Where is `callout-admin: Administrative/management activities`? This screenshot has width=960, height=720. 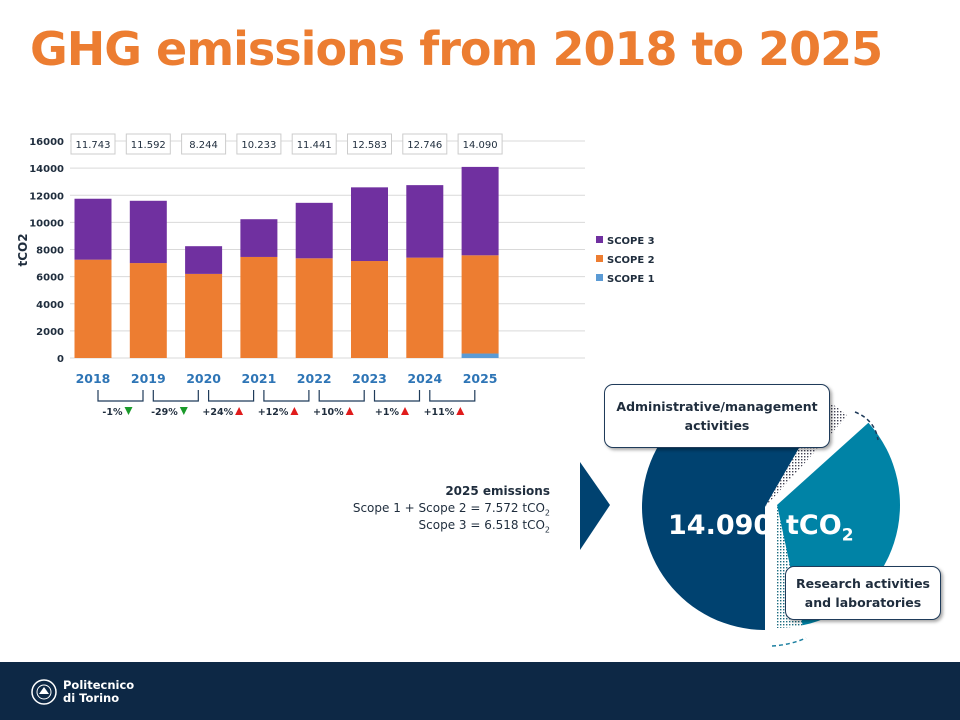
callout-admin: Administrative/management activities is located at coordinates (717, 416).